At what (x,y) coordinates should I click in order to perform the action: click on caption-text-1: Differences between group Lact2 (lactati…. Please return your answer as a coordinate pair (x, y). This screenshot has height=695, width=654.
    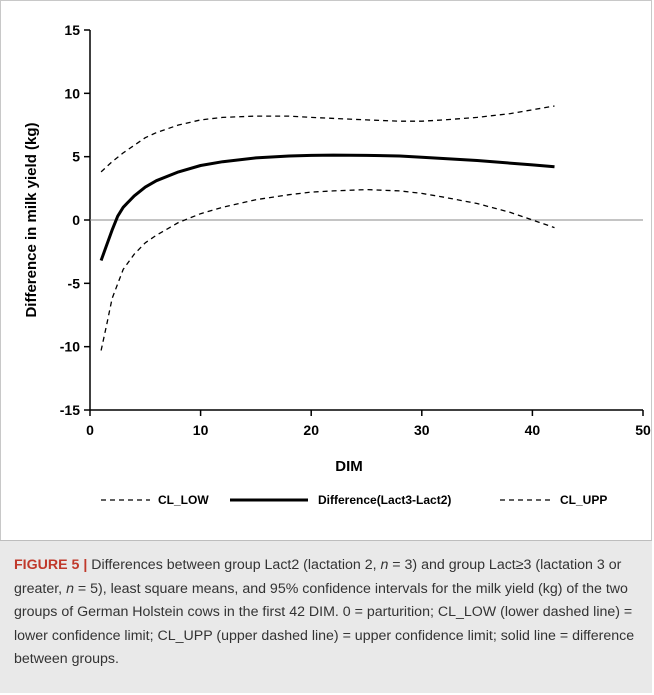
    Looking at the image, I should click on (234, 565).